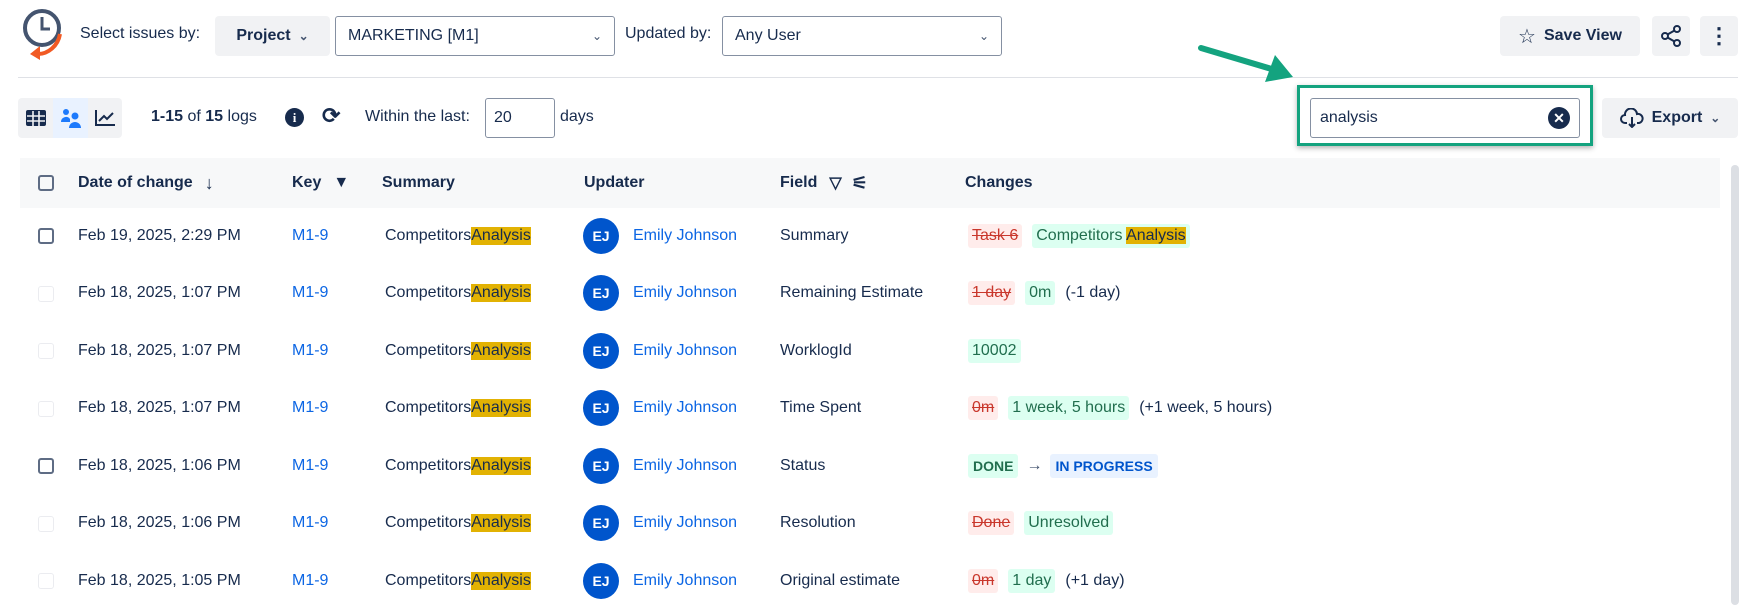  I want to click on days-input: 20, so click(520, 118).